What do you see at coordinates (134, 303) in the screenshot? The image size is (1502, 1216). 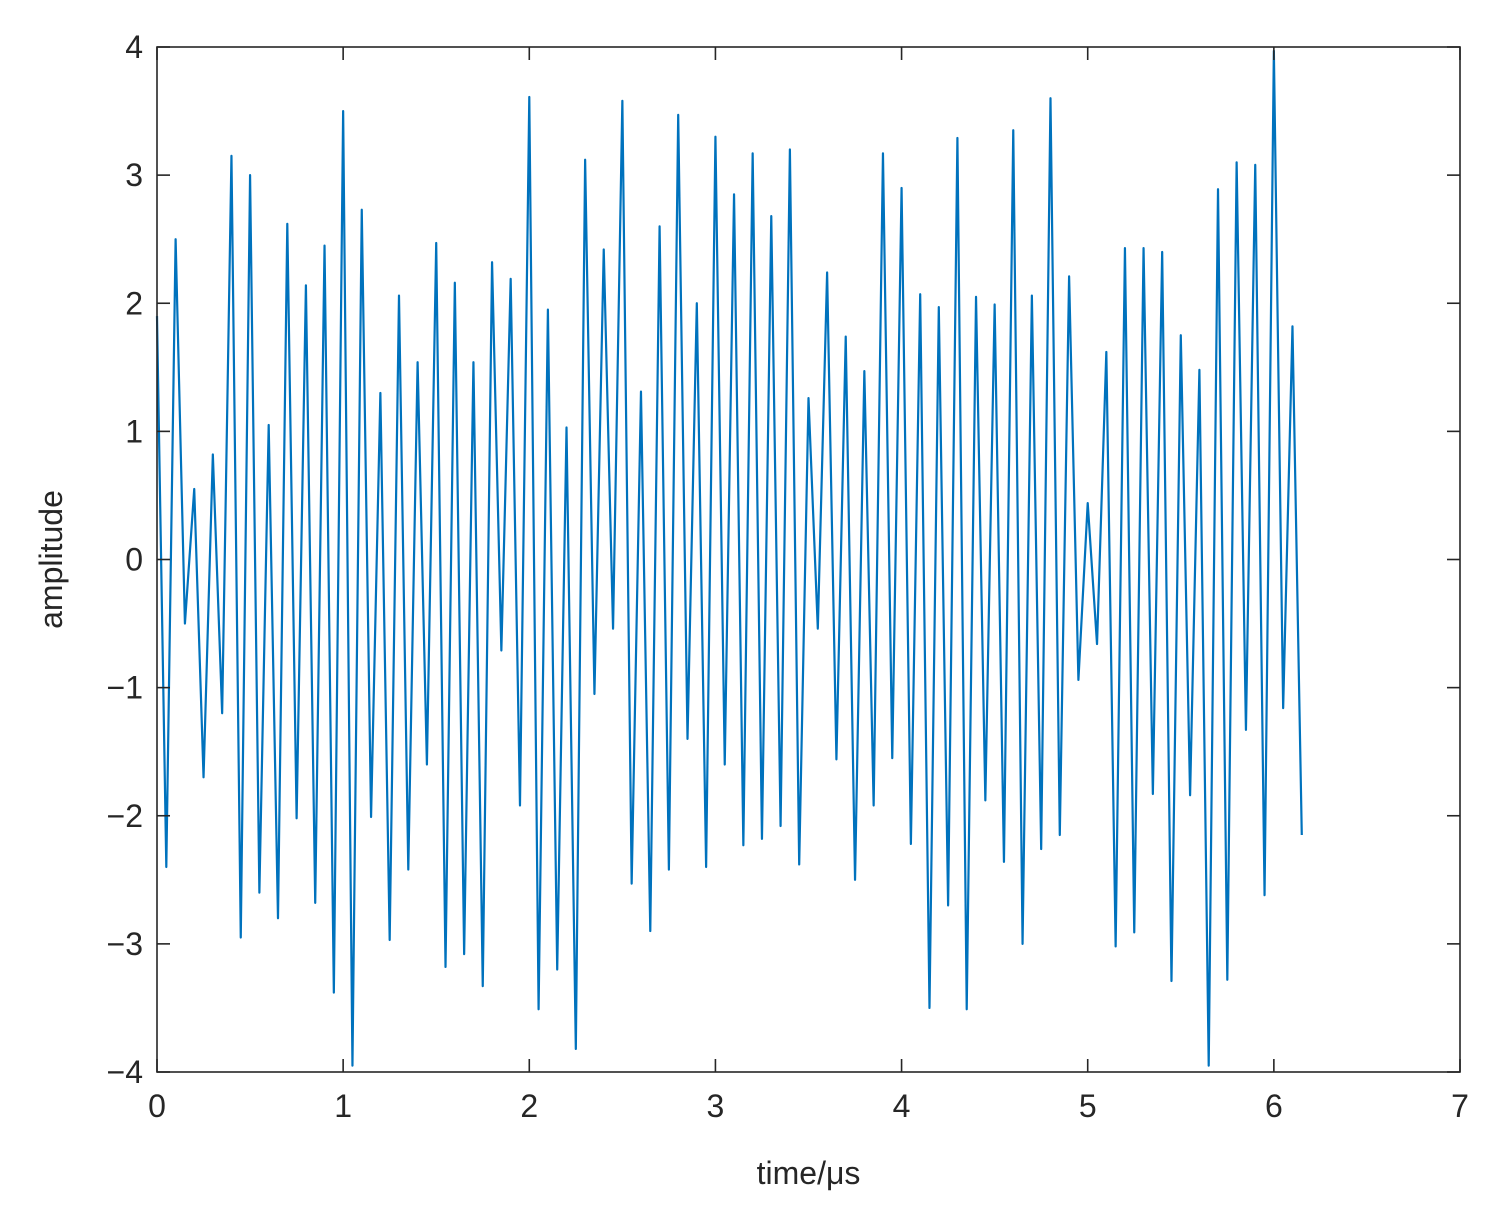 I see `y-tick-label: 2` at bounding box center [134, 303].